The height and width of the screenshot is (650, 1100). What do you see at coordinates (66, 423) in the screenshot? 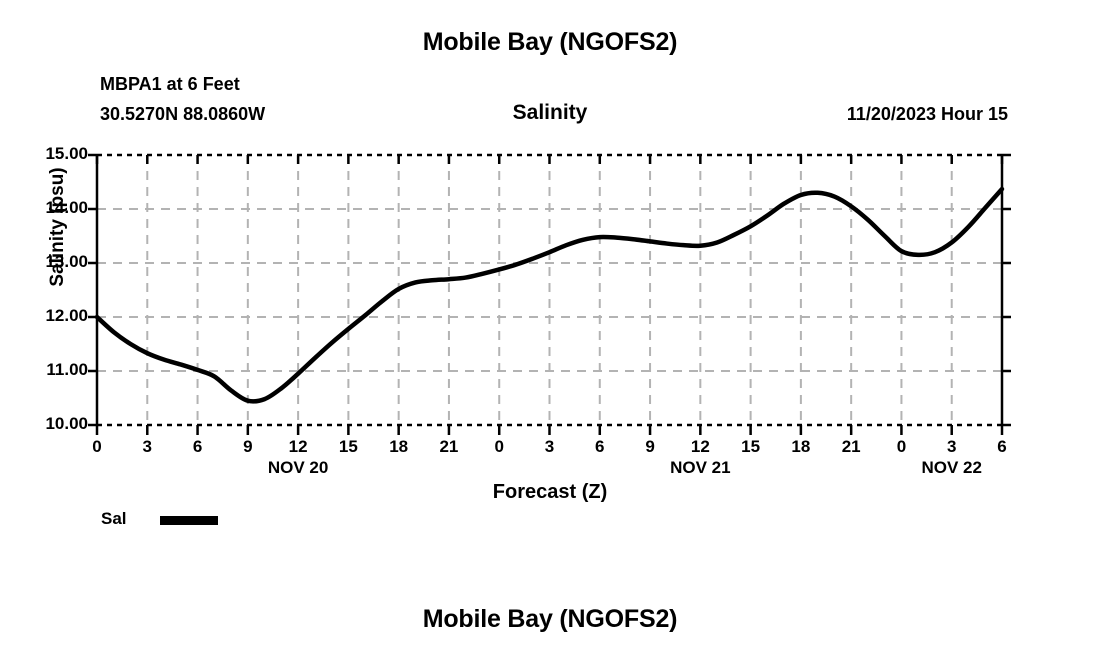
I see `y-tick-label: 10.00` at bounding box center [66, 423].